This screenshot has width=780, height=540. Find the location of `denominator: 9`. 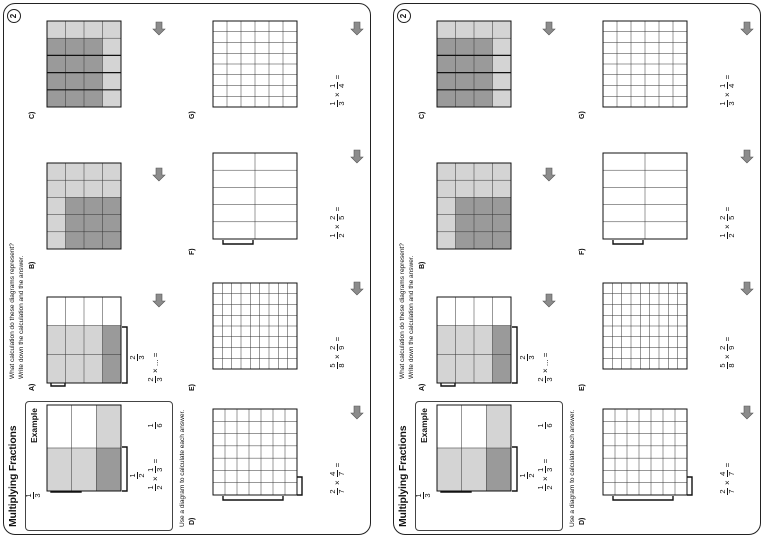

denominator: 9 is located at coordinates (731, 347).